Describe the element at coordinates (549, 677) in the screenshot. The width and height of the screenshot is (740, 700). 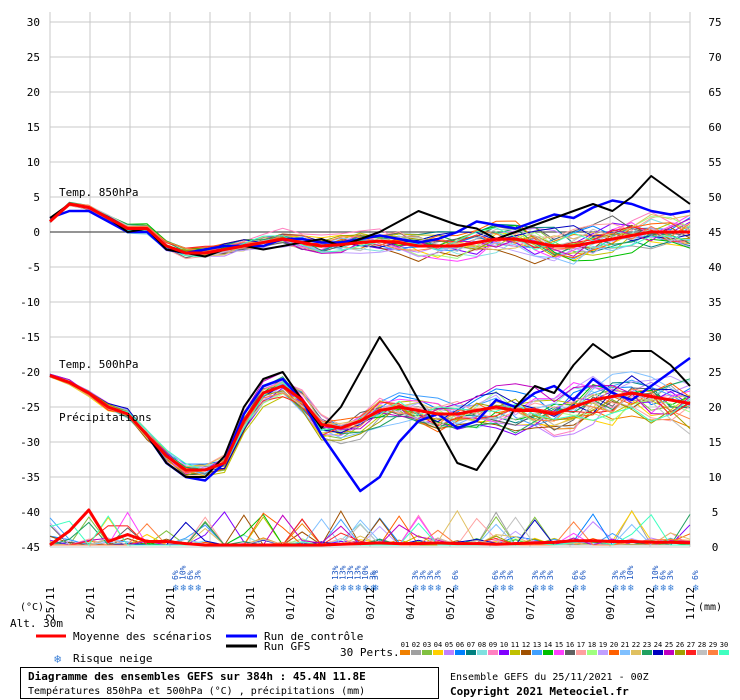
I see `footer-run: Ensemble GEFS du 25/11/2021 - 00Z` at that location.